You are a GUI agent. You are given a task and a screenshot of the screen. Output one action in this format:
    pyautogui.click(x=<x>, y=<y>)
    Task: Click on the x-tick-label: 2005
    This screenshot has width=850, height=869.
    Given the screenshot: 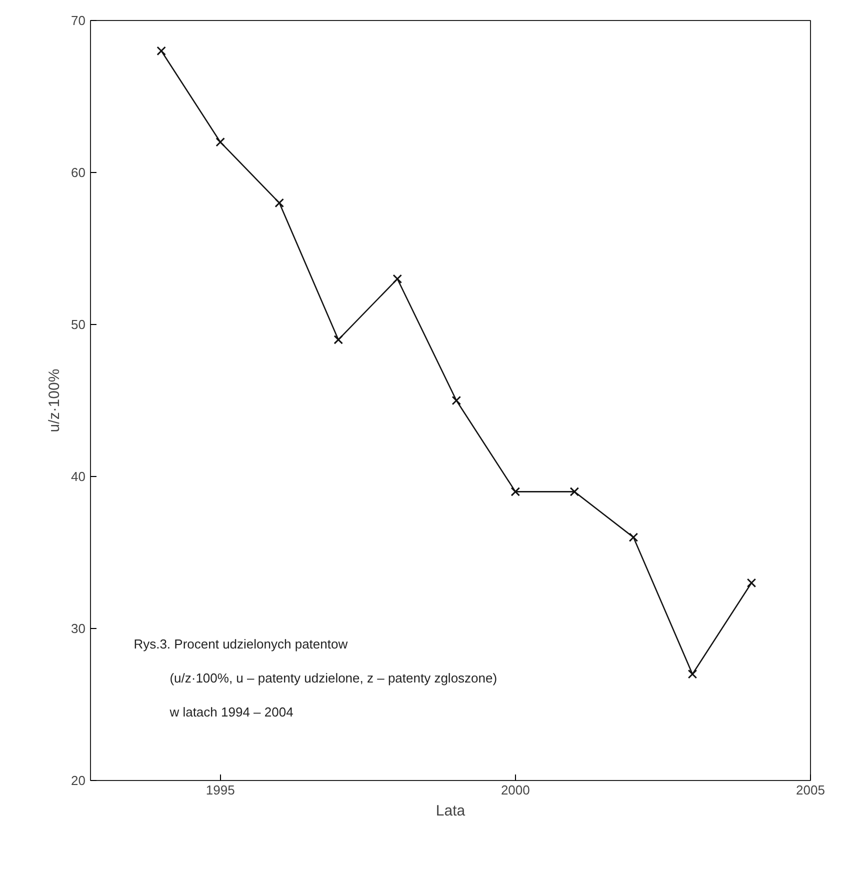 What is the action you would take?
    pyautogui.click(x=810, y=790)
    